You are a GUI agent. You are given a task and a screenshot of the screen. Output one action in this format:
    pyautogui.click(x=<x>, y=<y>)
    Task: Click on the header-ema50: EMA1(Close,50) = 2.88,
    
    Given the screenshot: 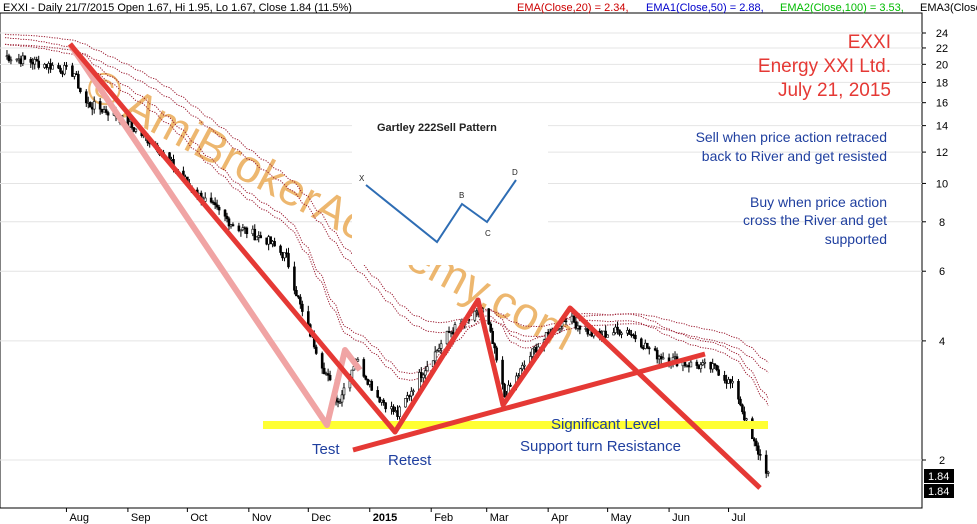 What is the action you would take?
    pyautogui.click(x=705, y=8)
    